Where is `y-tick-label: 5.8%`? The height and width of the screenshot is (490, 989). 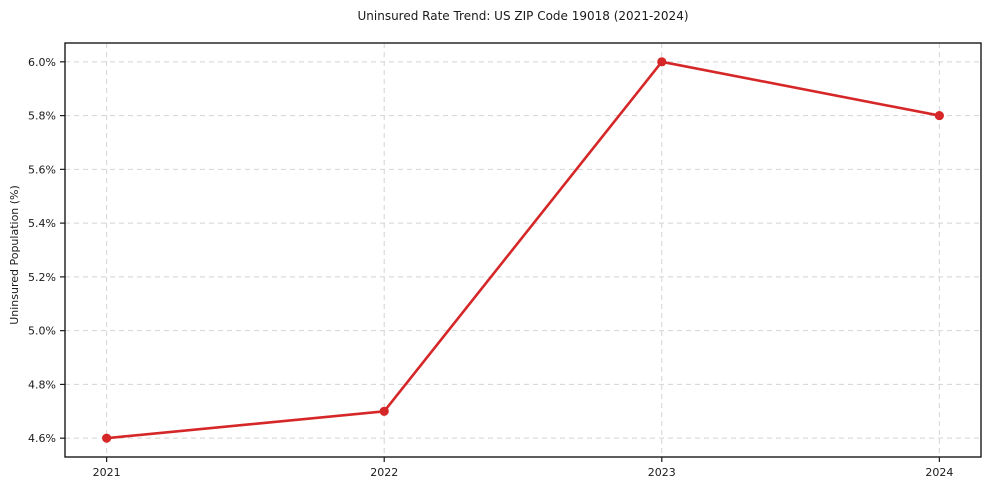 y-tick-label: 5.8% is located at coordinates (42, 116).